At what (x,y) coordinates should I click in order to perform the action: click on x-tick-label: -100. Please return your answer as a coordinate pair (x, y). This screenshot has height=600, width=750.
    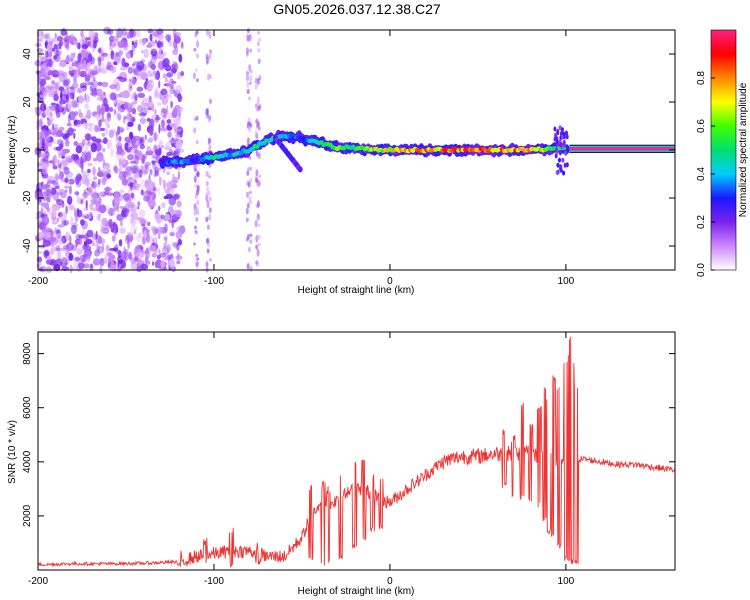
    Looking at the image, I should click on (214, 581).